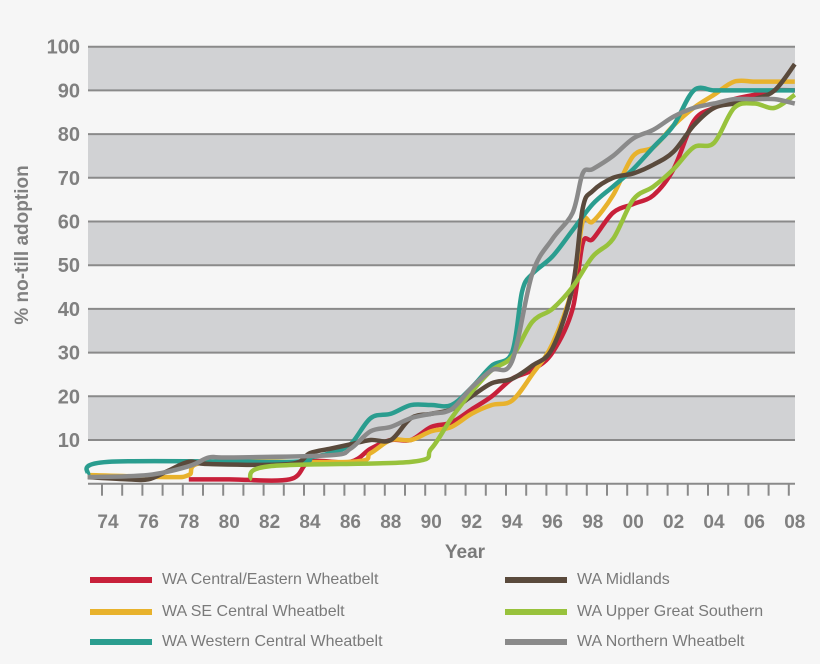 This screenshot has height=664, width=820. I want to click on legend-item: WA Midlands, so click(587, 580).